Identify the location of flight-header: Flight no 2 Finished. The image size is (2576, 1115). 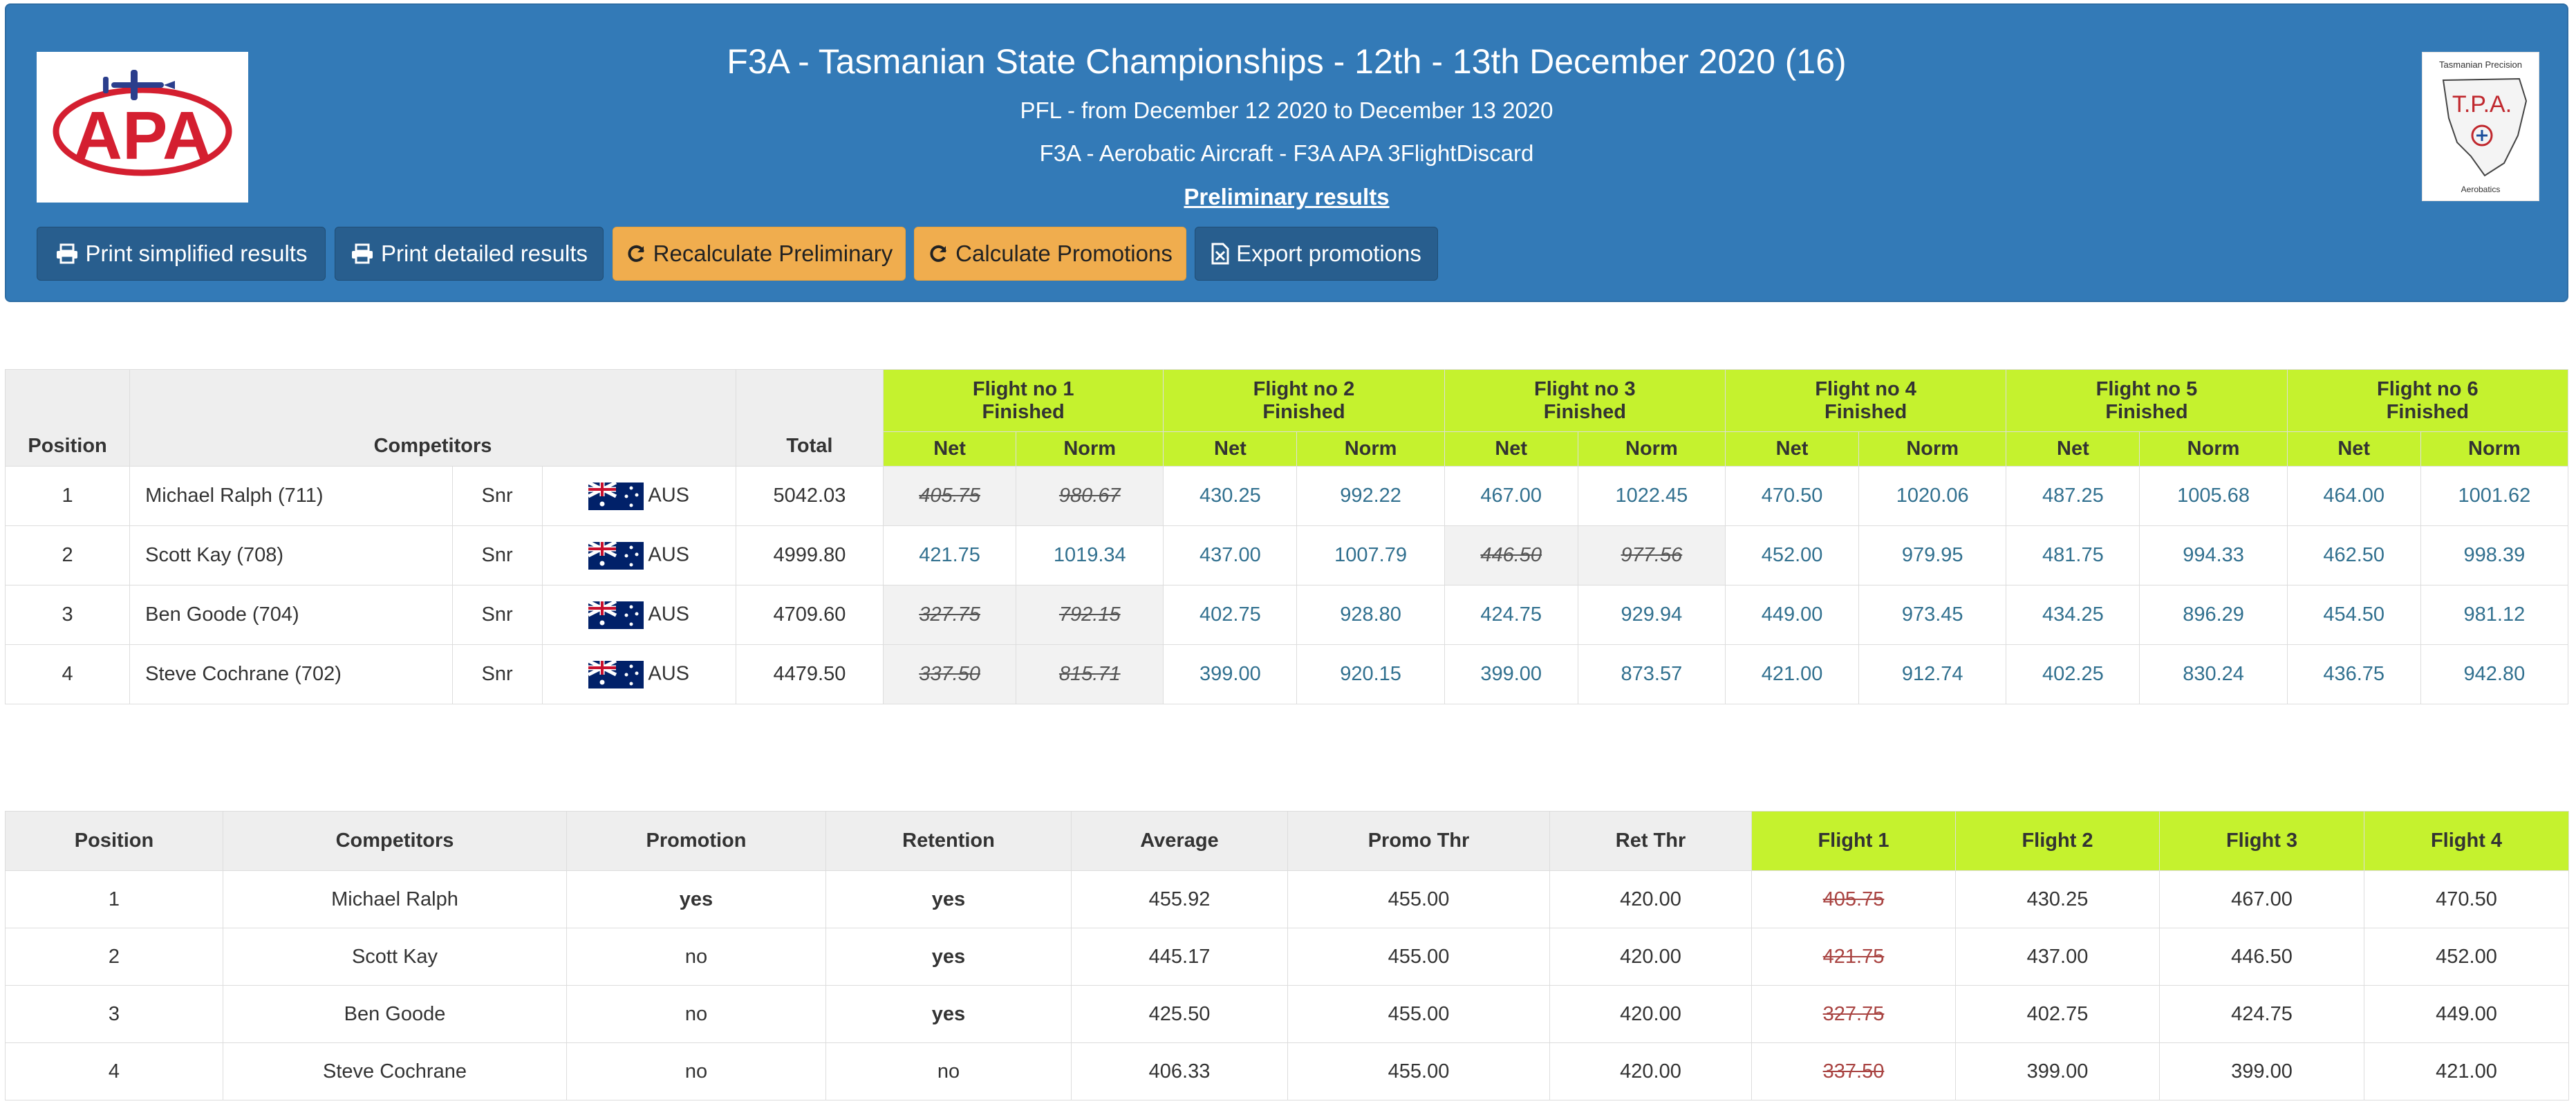
(1304, 400).